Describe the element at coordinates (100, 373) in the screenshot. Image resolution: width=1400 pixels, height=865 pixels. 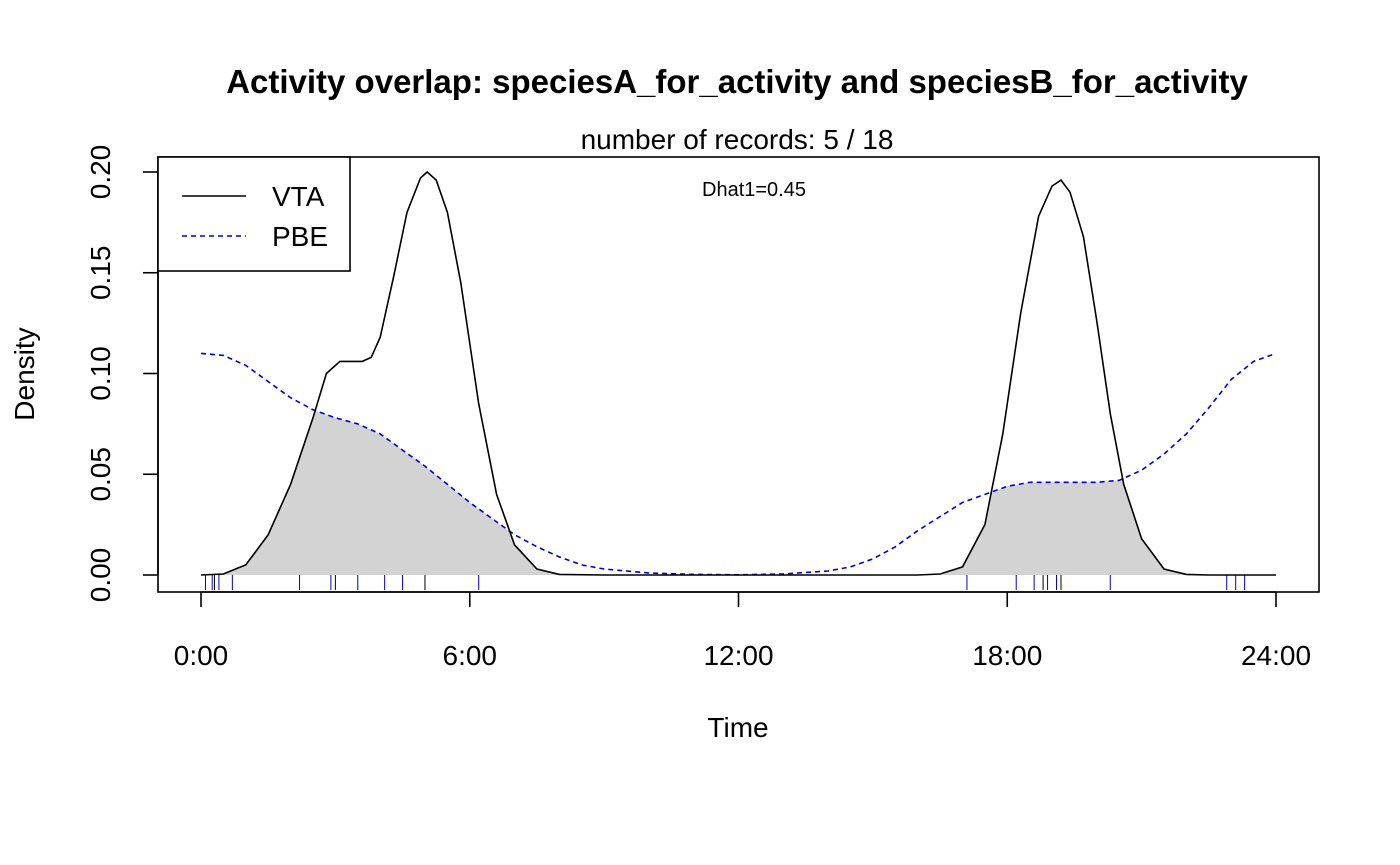
I see `y-tick-label-2: 0.10` at that location.